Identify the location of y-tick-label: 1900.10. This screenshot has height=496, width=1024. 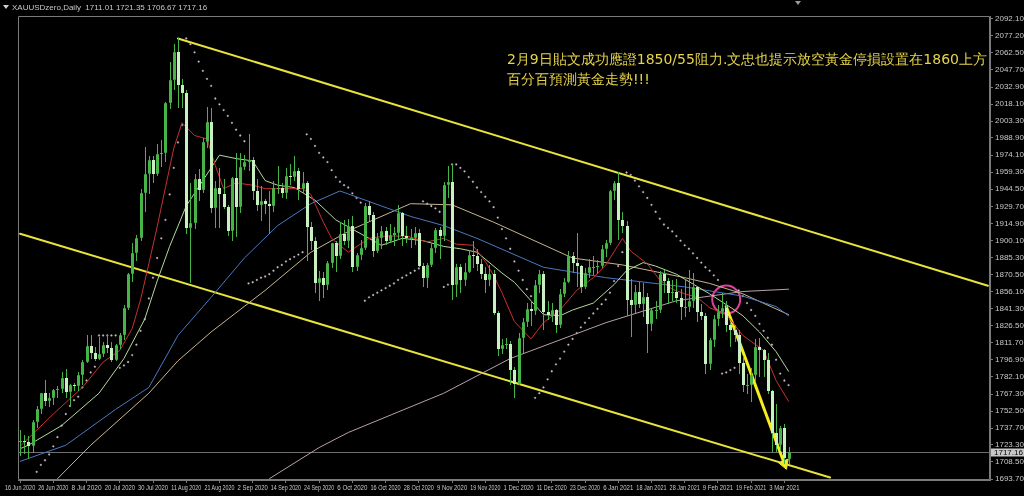
(1009, 240).